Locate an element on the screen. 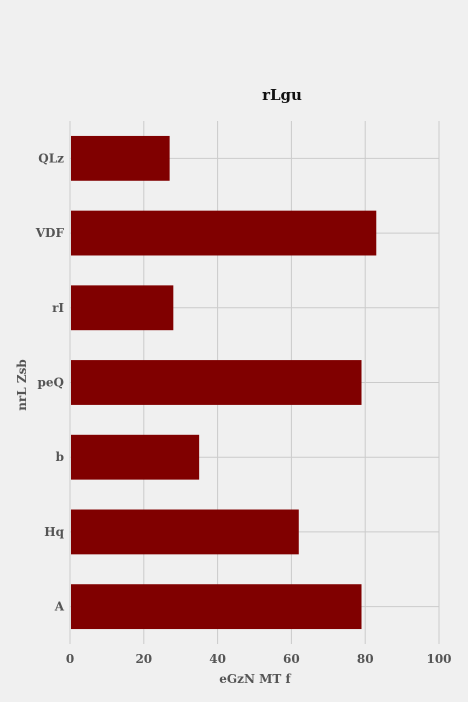  y-tick-label: A is located at coordinates (59, 607).